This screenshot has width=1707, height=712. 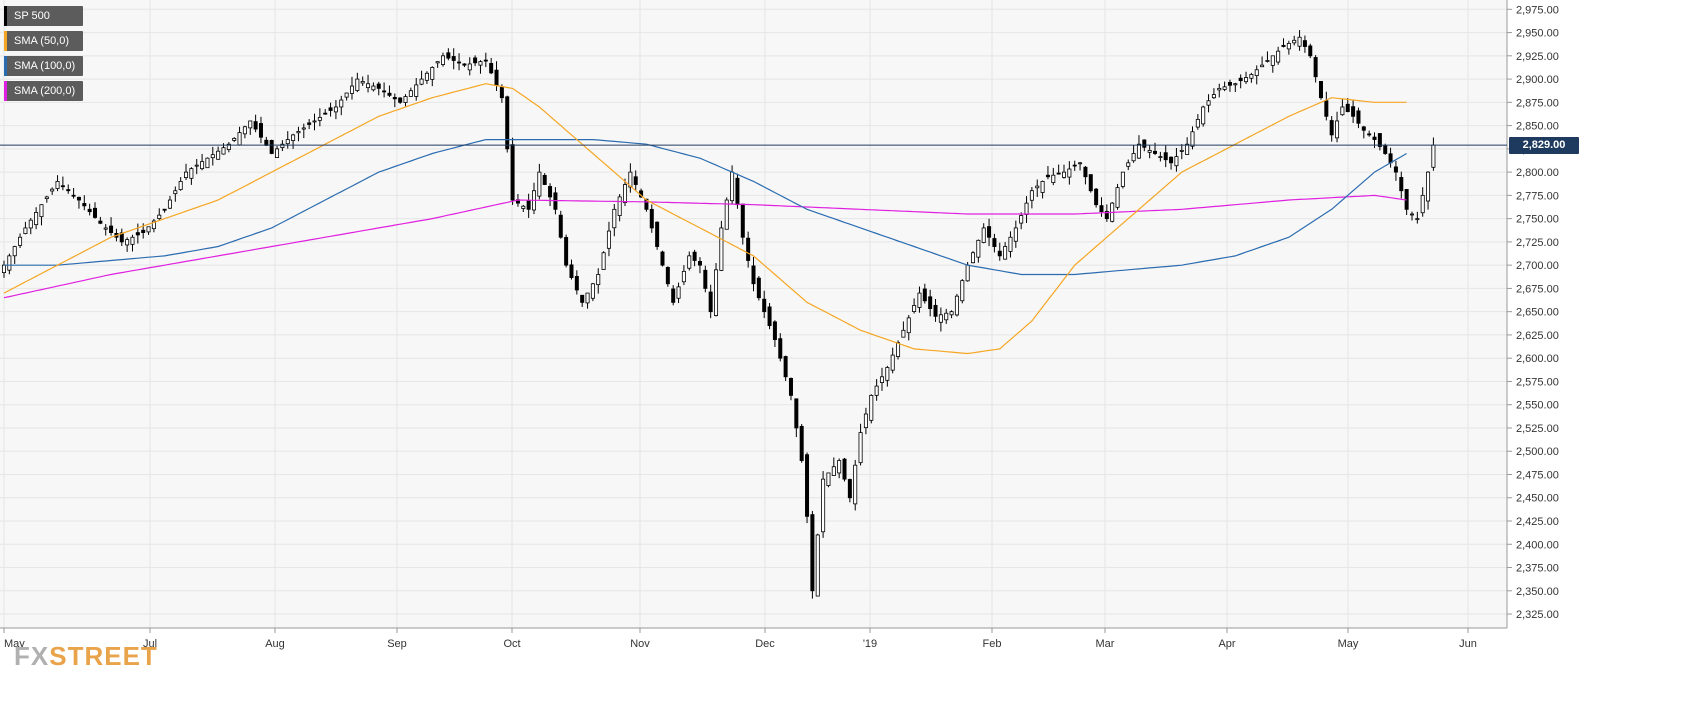 What do you see at coordinates (1537, 173) in the screenshot?
I see `y-tick-label: 2,800.00` at bounding box center [1537, 173].